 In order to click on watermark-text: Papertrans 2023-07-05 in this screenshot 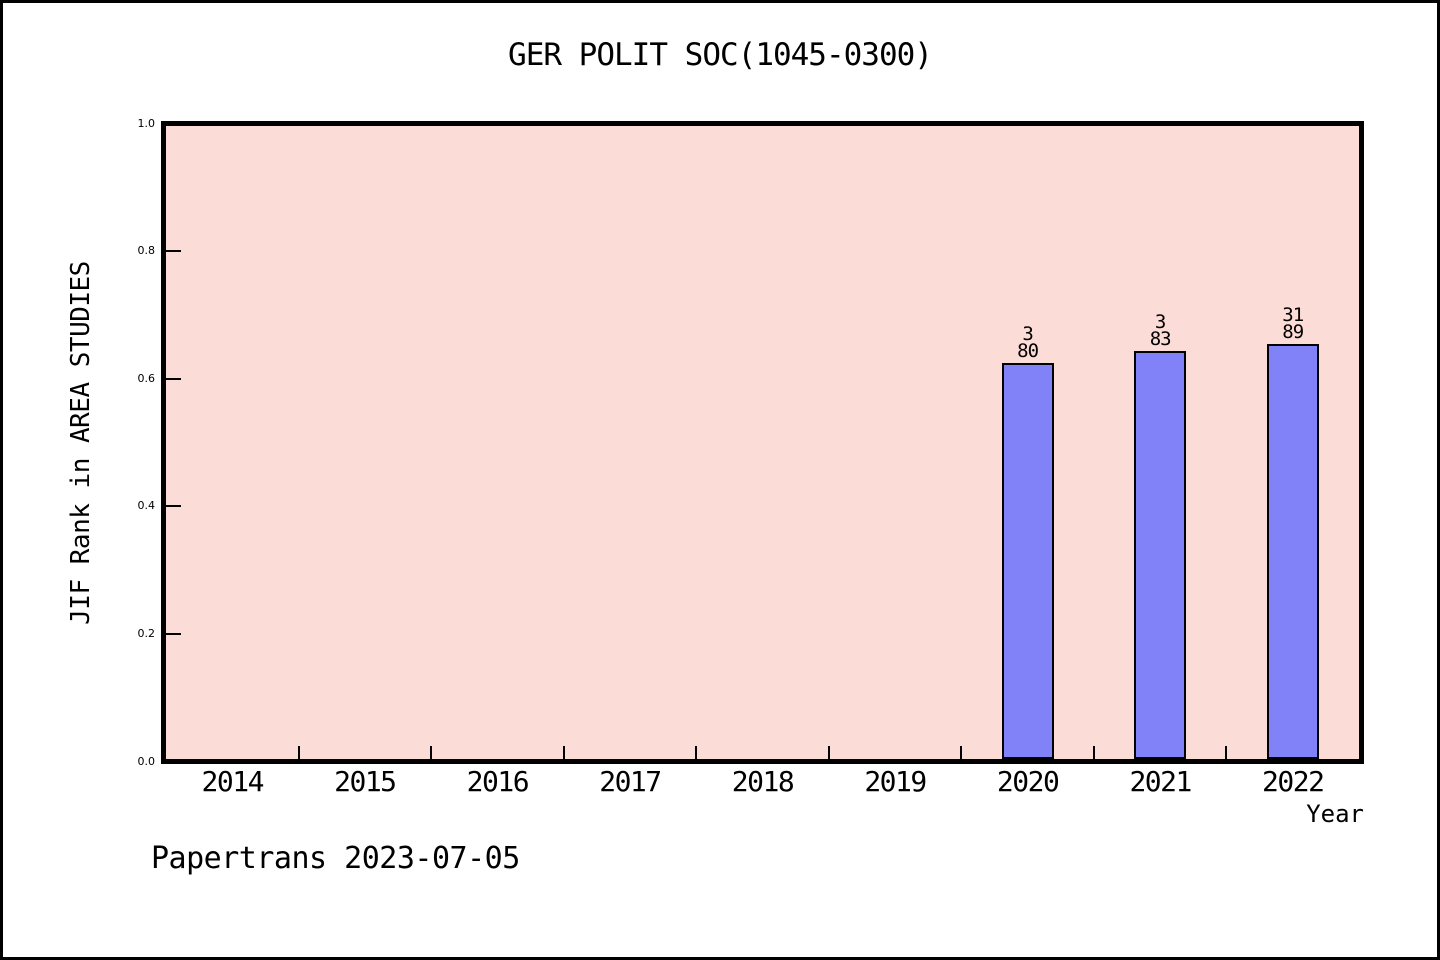, I will do `click(335, 858)`.